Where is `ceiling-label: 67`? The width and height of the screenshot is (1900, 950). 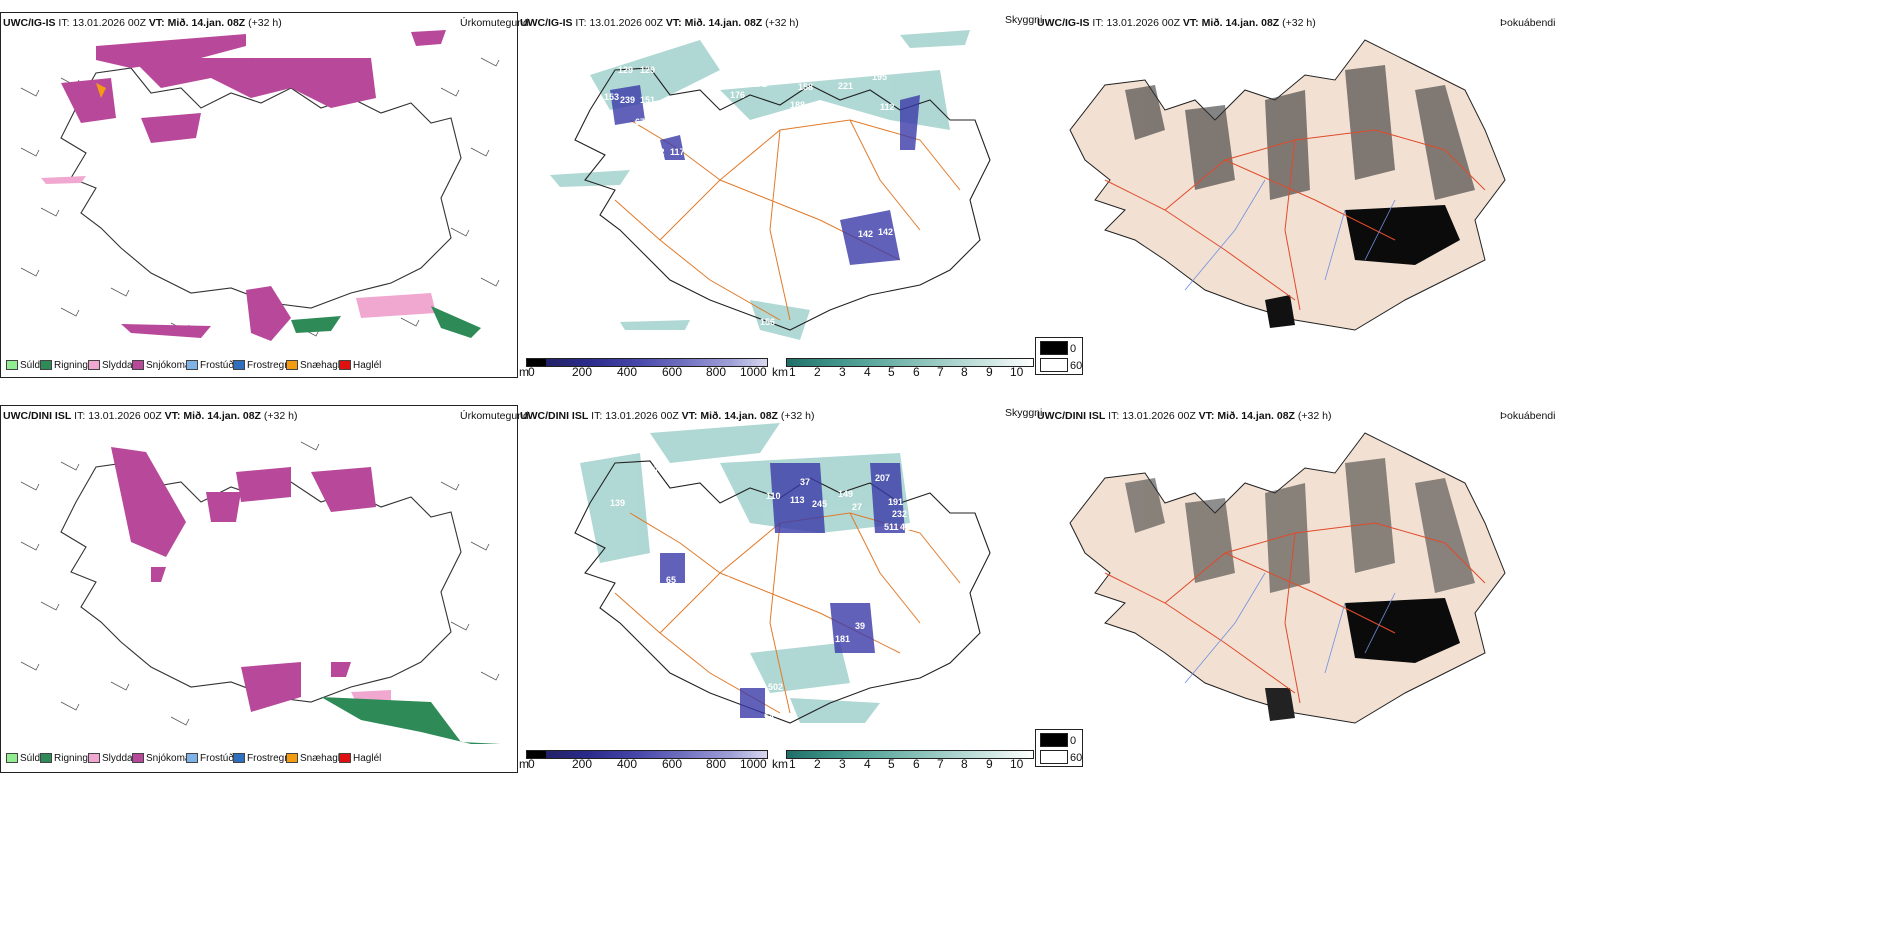 ceiling-label: 67 is located at coordinates (640, 122).